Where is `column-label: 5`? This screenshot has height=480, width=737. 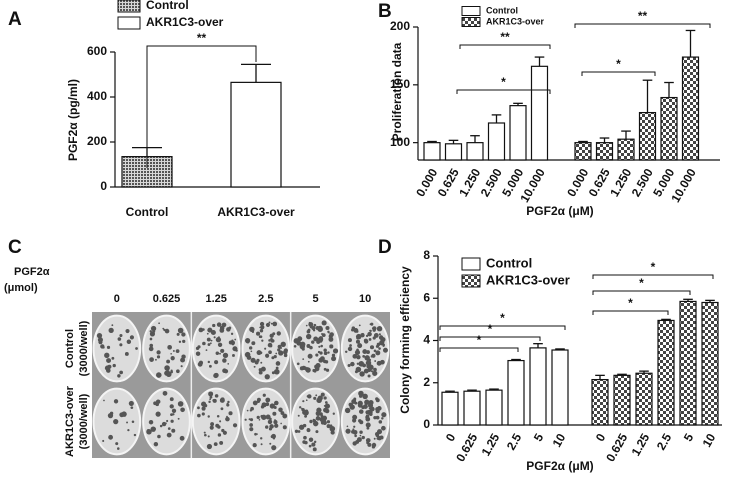
column-label: 5 is located at coordinates (315, 299).